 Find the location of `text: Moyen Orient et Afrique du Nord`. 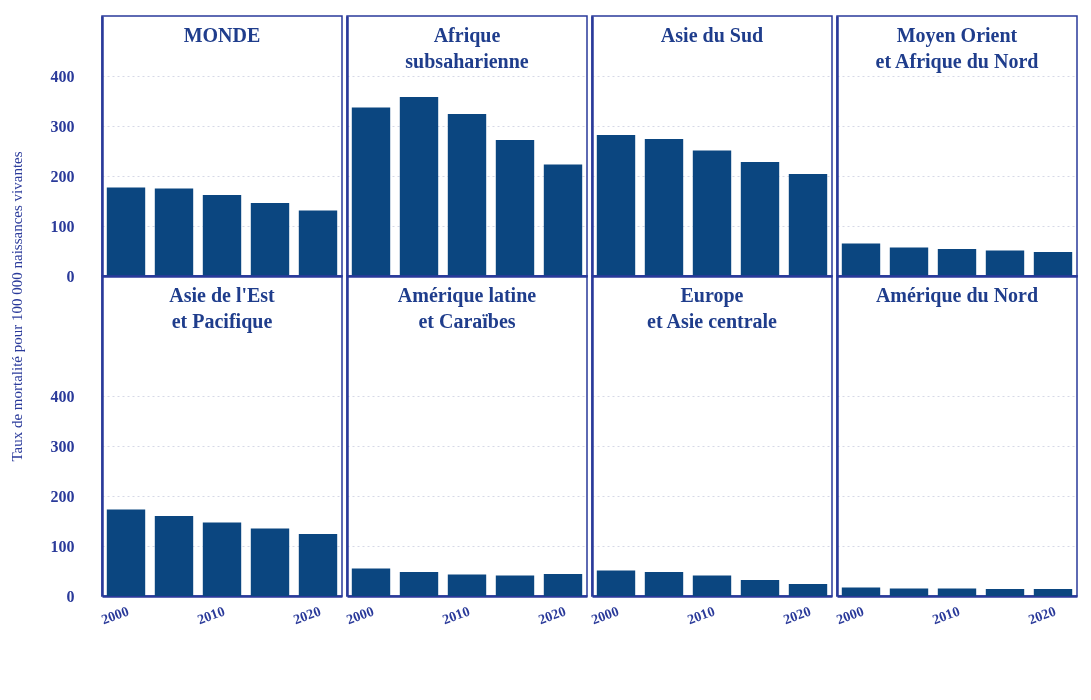

text: Moyen Orient et Afrique du Nord is located at coordinates (957, 48).